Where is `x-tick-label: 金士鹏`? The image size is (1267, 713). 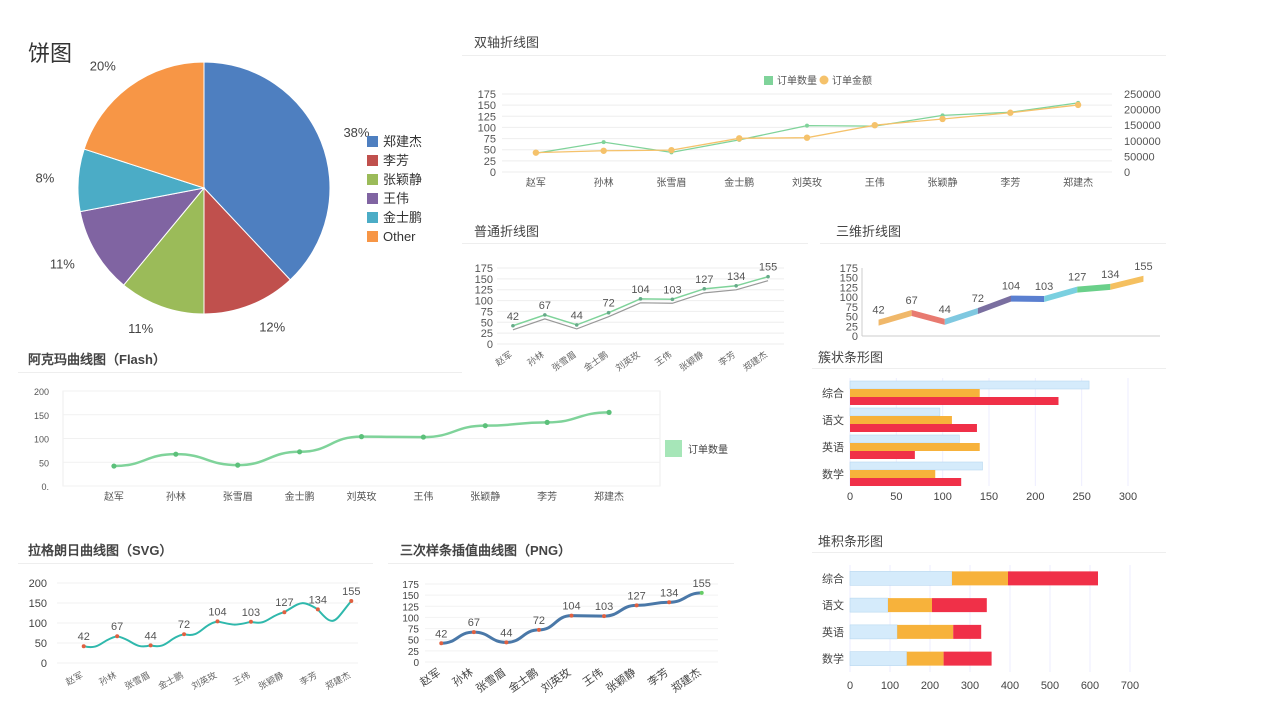
x-tick-label: 金士鹏 is located at coordinates (739, 182).